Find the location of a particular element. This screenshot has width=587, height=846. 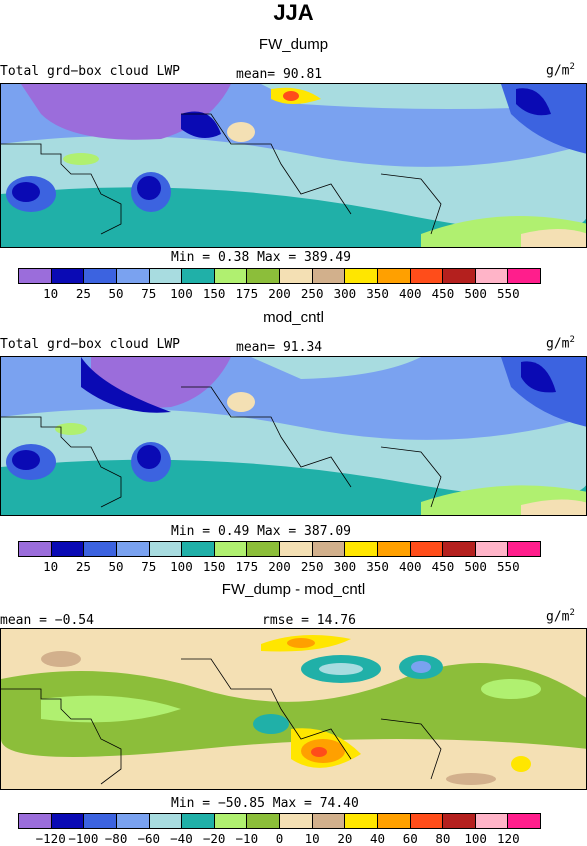

cbar-label: 350 is located at coordinates (377, 293).